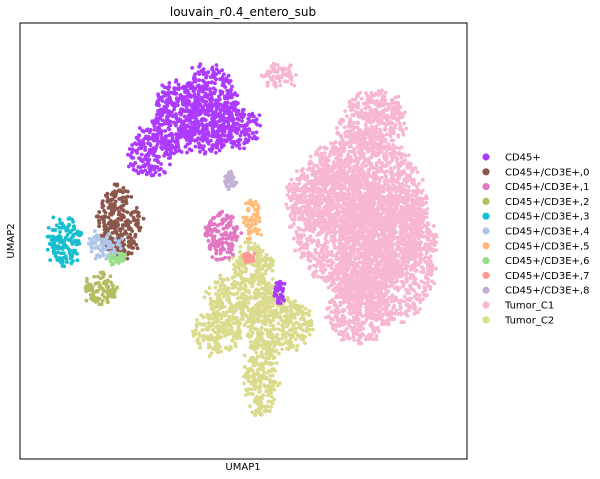 This screenshot has height=479, width=600. What do you see at coordinates (252, 328) in the screenshot?
I see `cluster-tumor-c2` at bounding box center [252, 328].